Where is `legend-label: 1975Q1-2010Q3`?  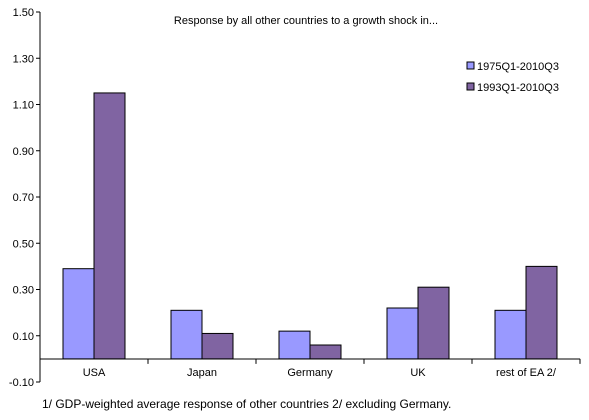 legend-label: 1975Q1-2010Q3 is located at coordinates (518, 67).